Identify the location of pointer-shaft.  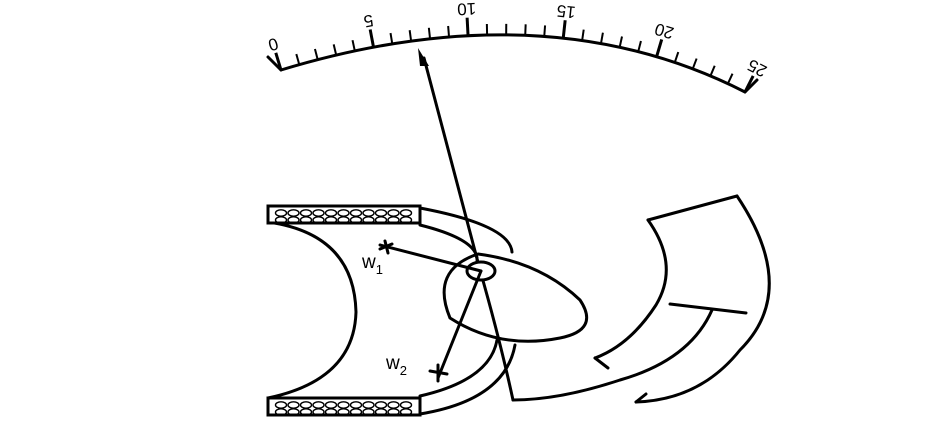
(452, 164).